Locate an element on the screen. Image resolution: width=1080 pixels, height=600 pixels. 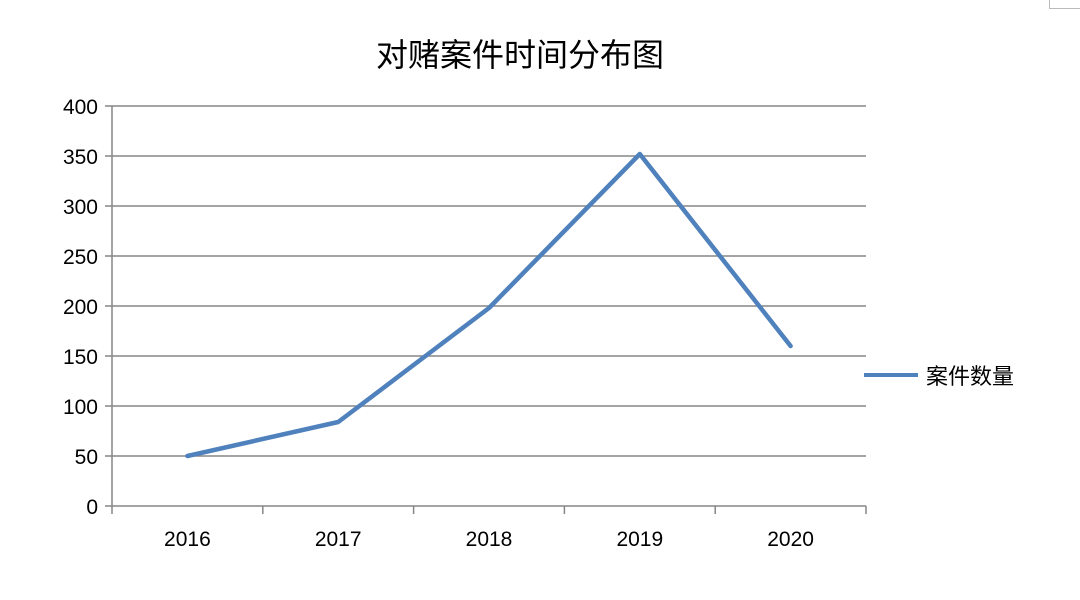
x-tick-label: 2018 is located at coordinates (489, 539).